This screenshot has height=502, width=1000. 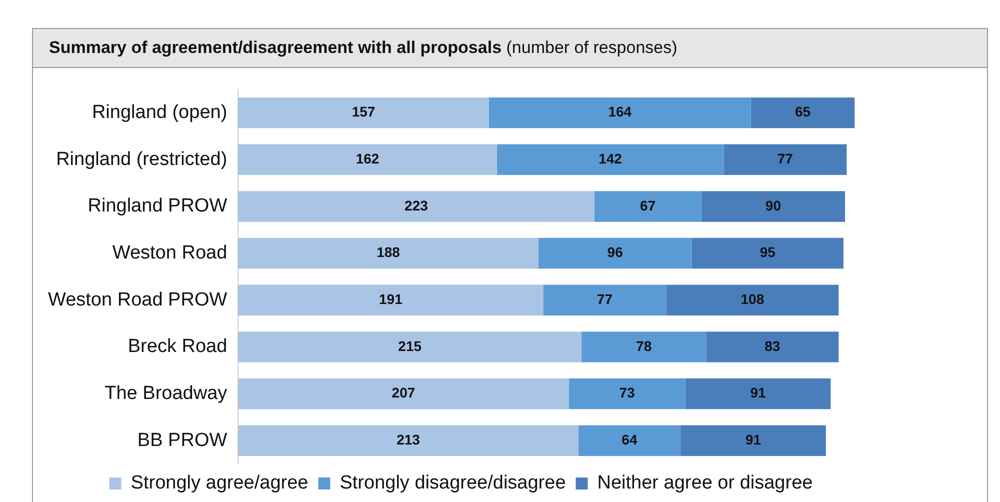 I want to click on data-label: 188, so click(x=388, y=252).